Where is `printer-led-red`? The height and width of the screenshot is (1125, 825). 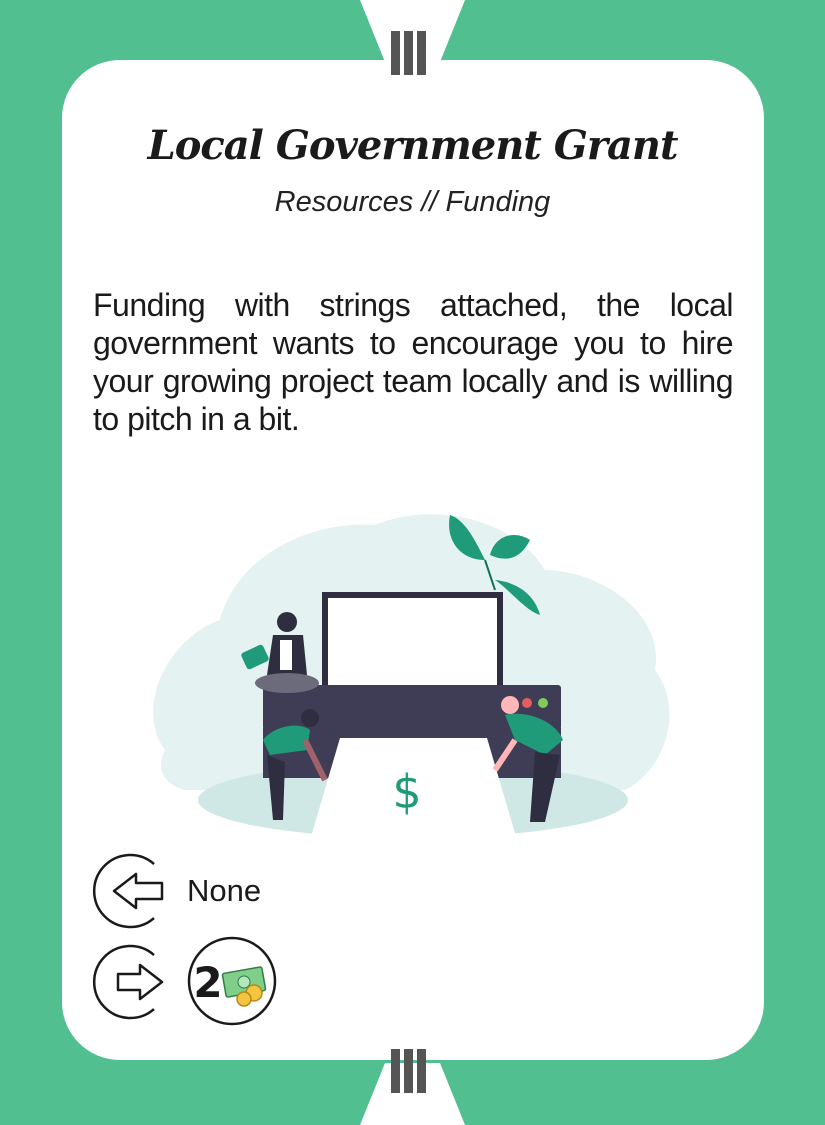 printer-led-red is located at coordinates (527, 703).